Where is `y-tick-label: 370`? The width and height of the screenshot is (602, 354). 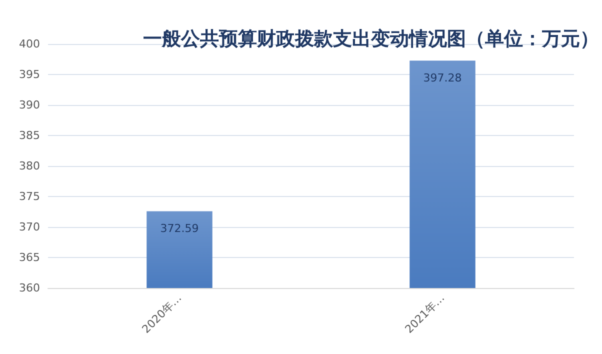 y-tick-label: 370 is located at coordinates (29, 227).